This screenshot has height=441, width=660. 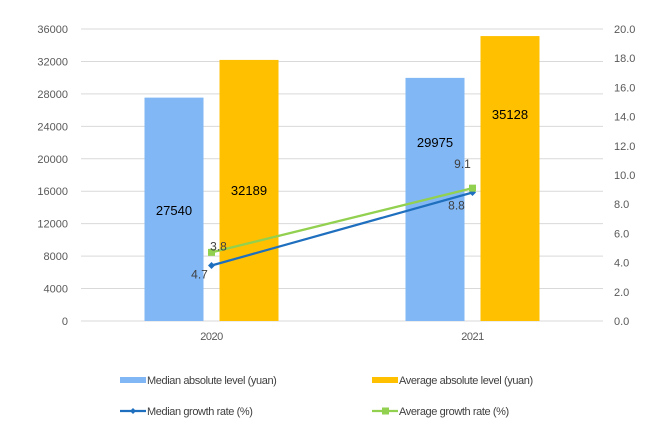 What do you see at coordinates (52, 30) in the screenshot?
I see `y-tick-label: 36000` at bounding box center [52, 30].